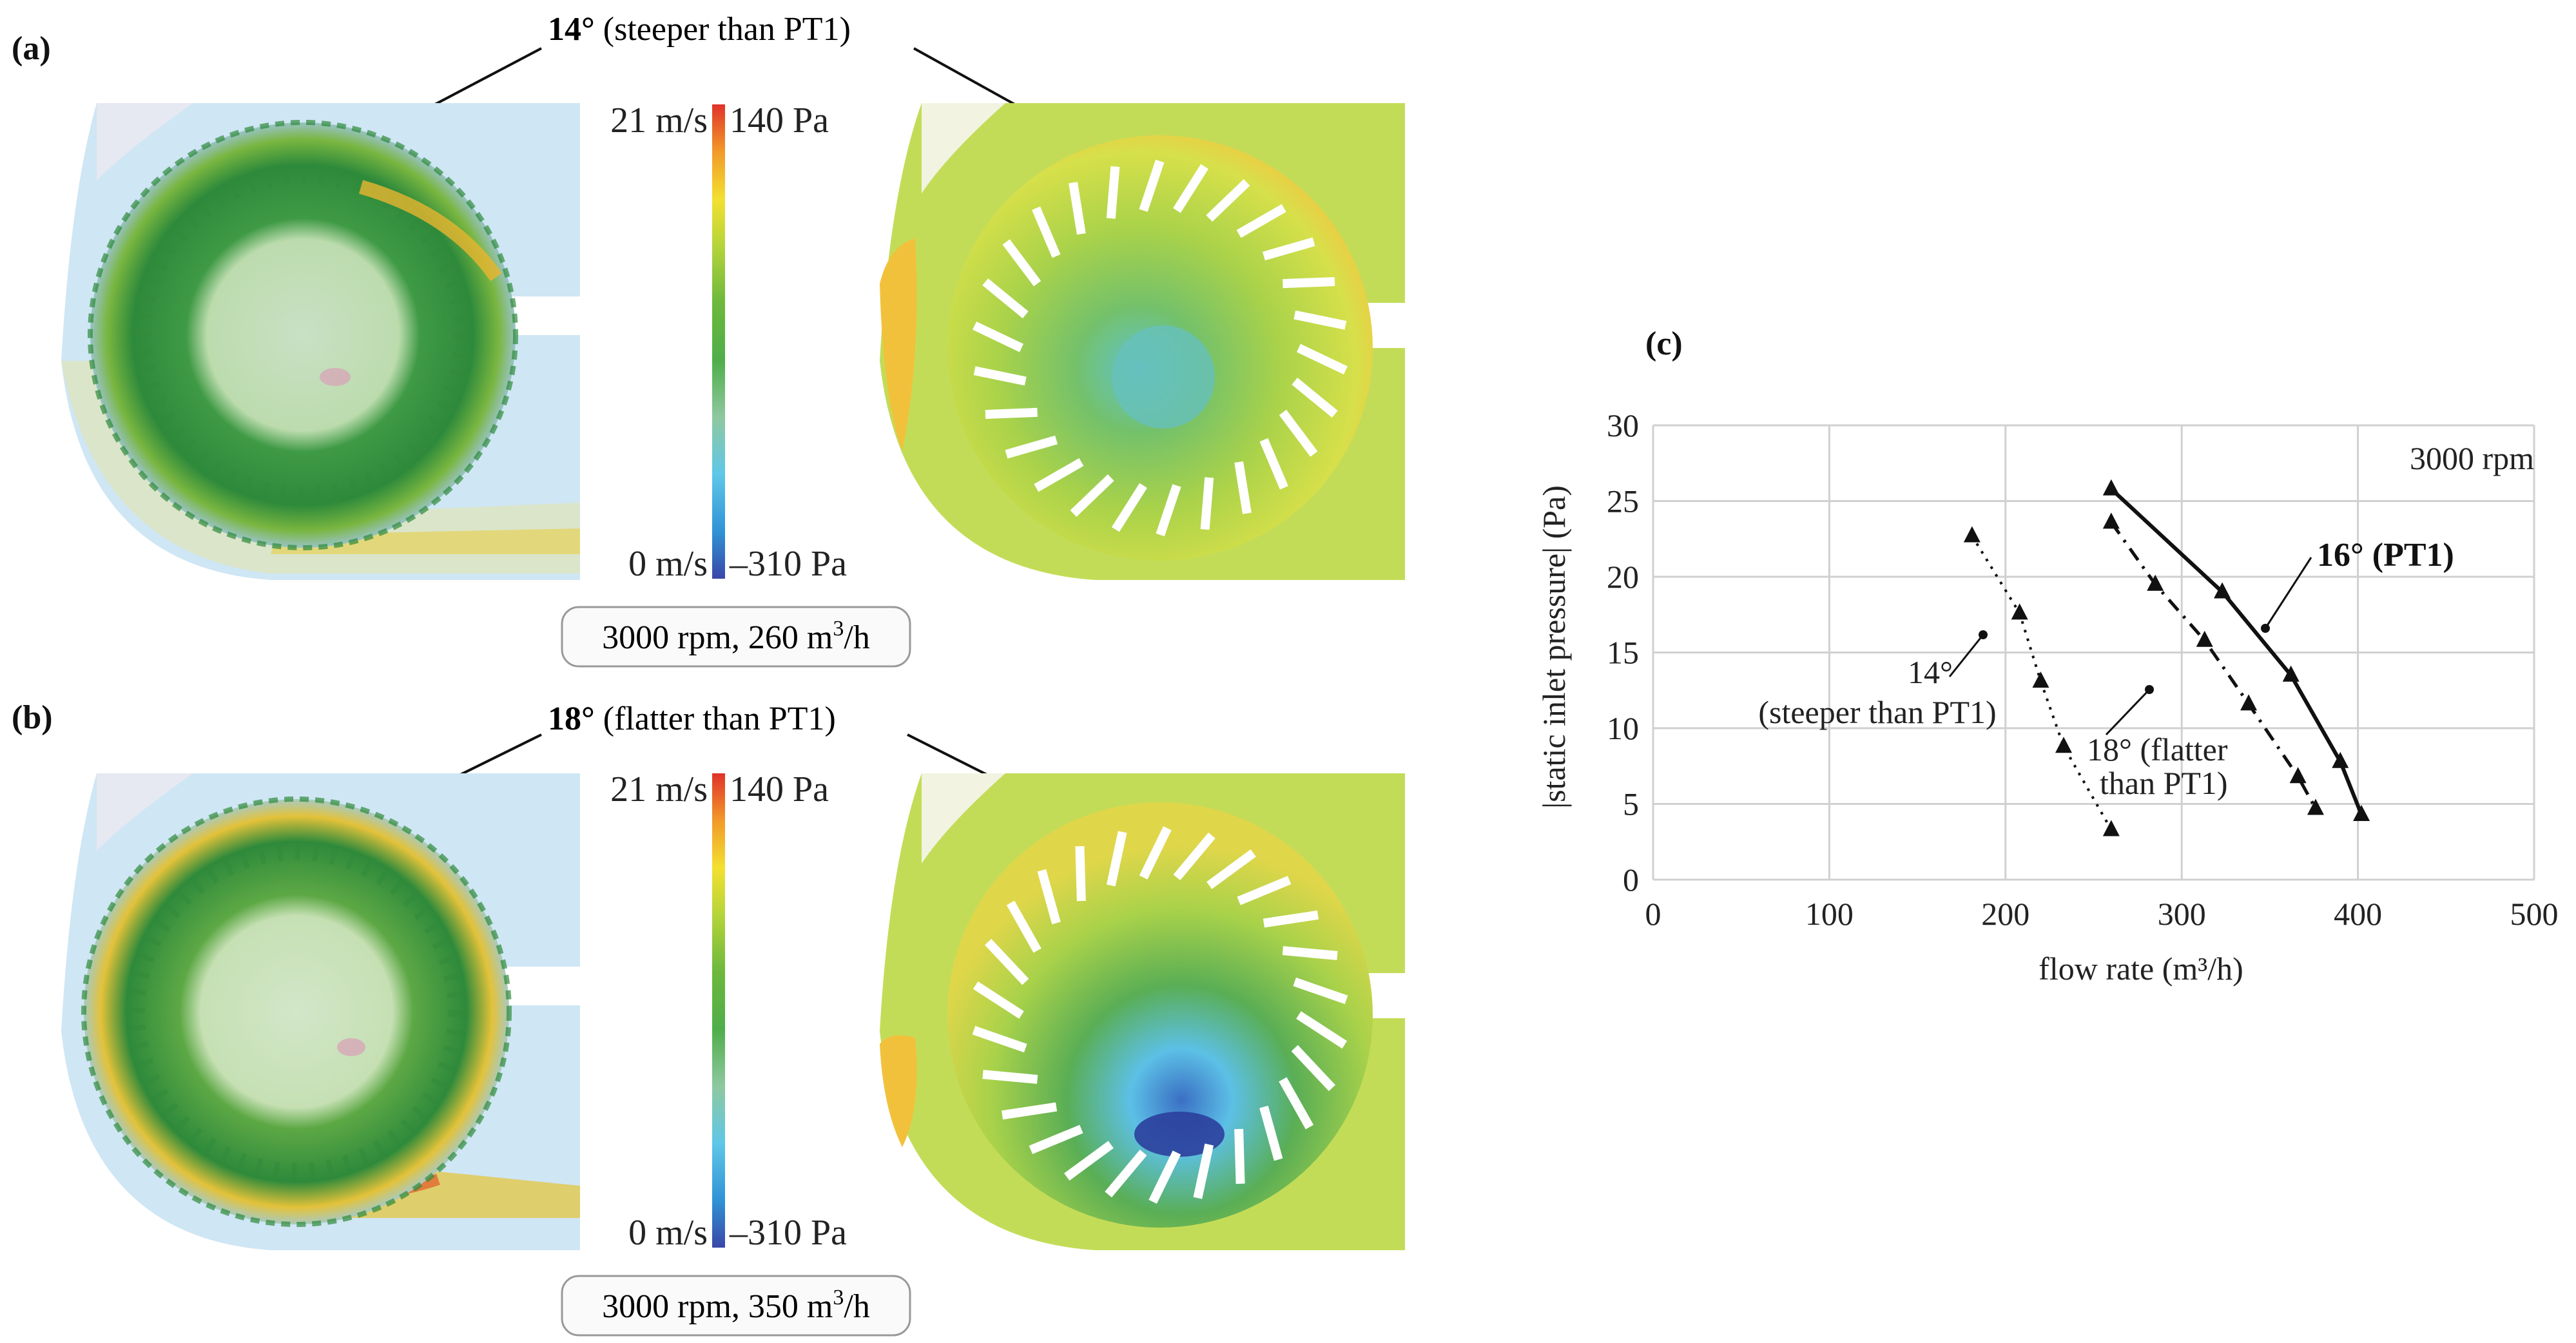 This screenshot has width=2576, height=1343. Describe the element at coordinates (2182, 914) in the screenshot. I see `x-tick-label: 300` at that location.